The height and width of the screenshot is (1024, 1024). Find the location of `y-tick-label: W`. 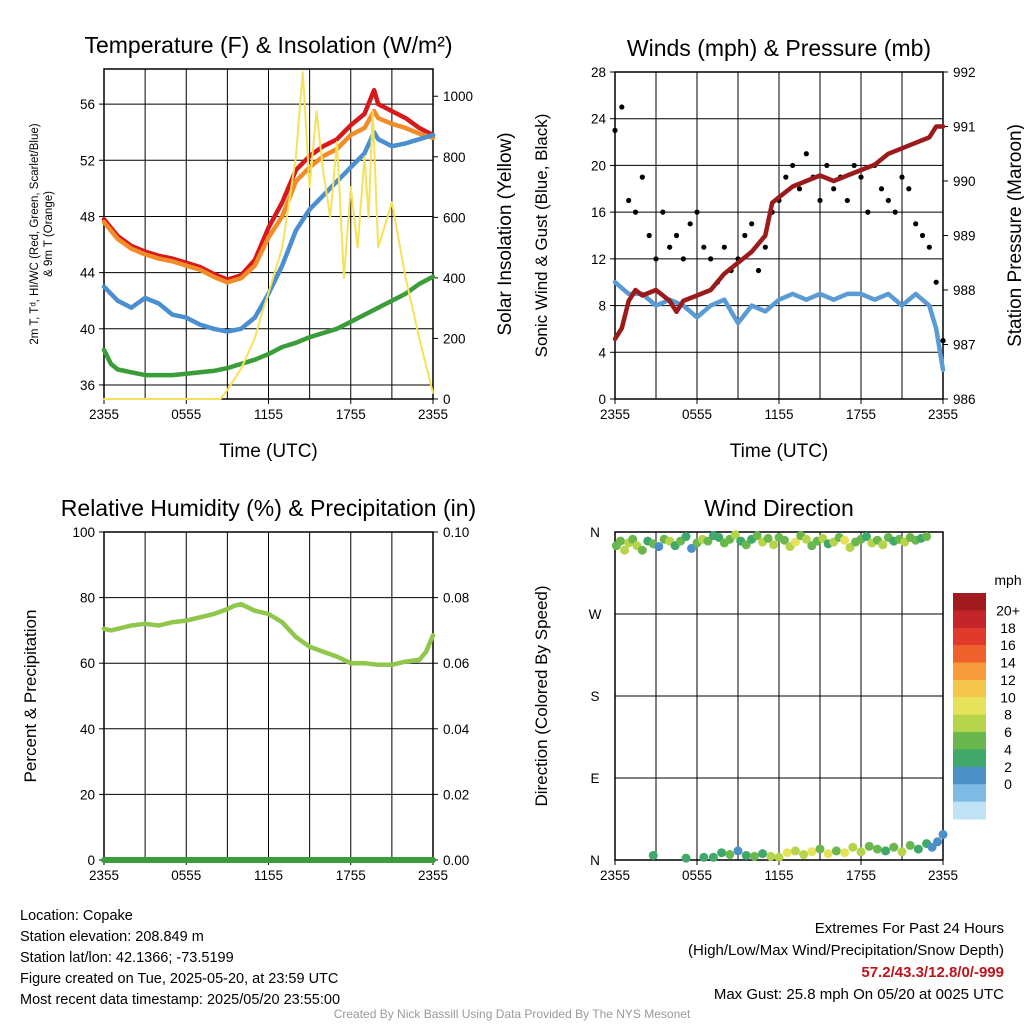

y-tick-label: W is located at coordinates (595, 614).